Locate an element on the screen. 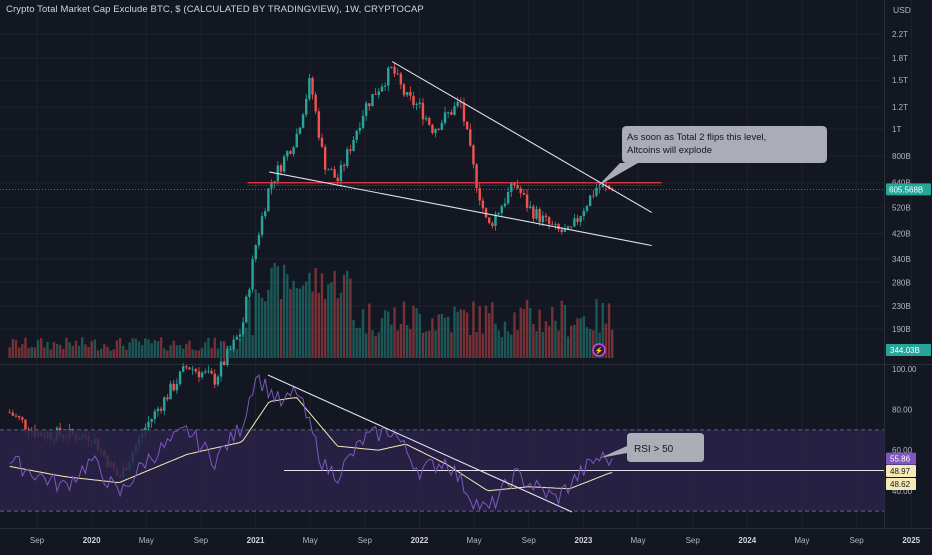  price-tick-label: 1T is located at coordinates (896, 129).